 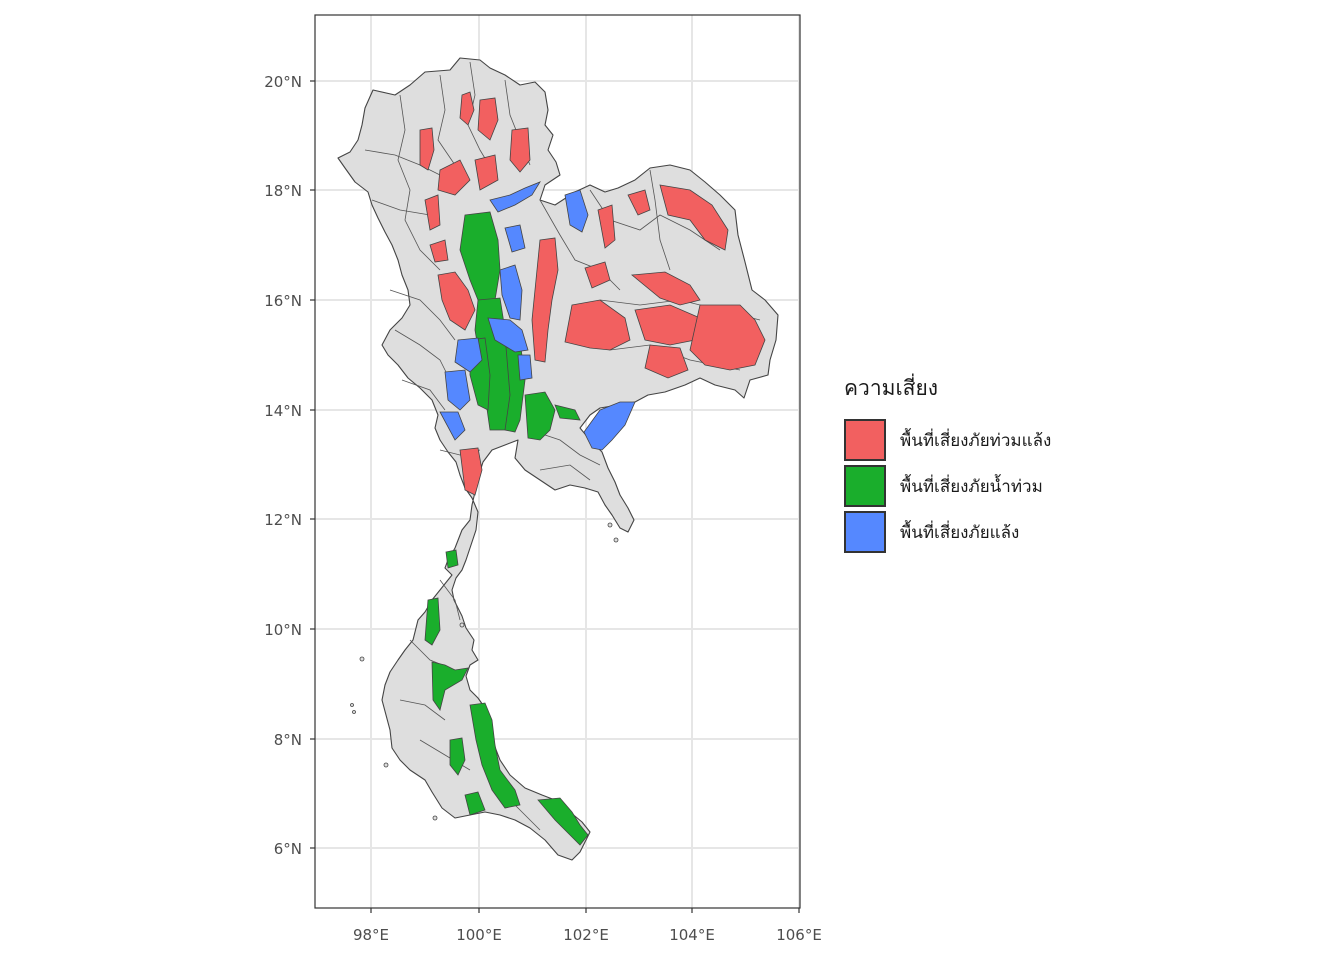 I want to click on risk-drought-areas, so click(x=537, y=316).